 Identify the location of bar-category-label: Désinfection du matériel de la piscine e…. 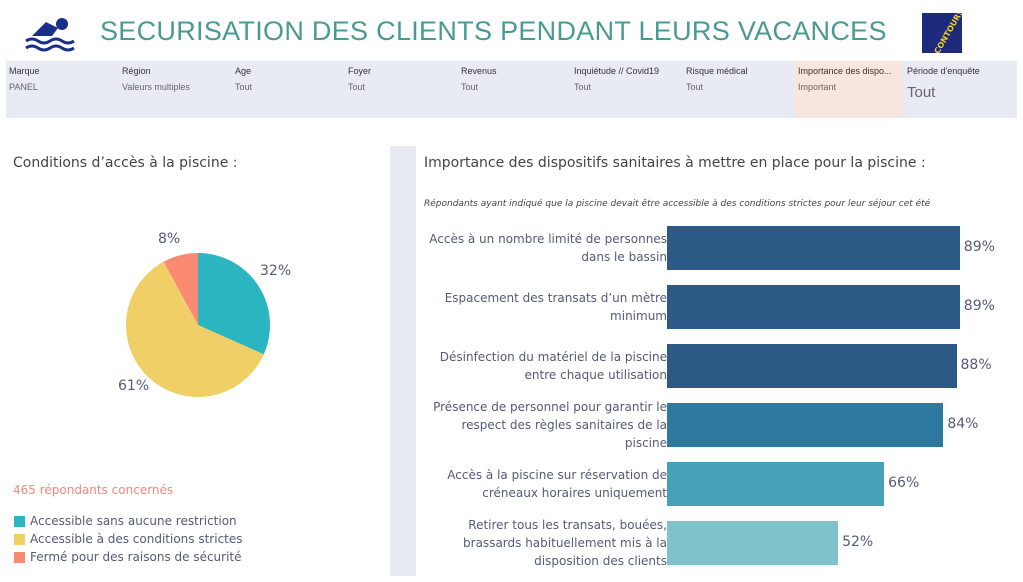
(553, 366).